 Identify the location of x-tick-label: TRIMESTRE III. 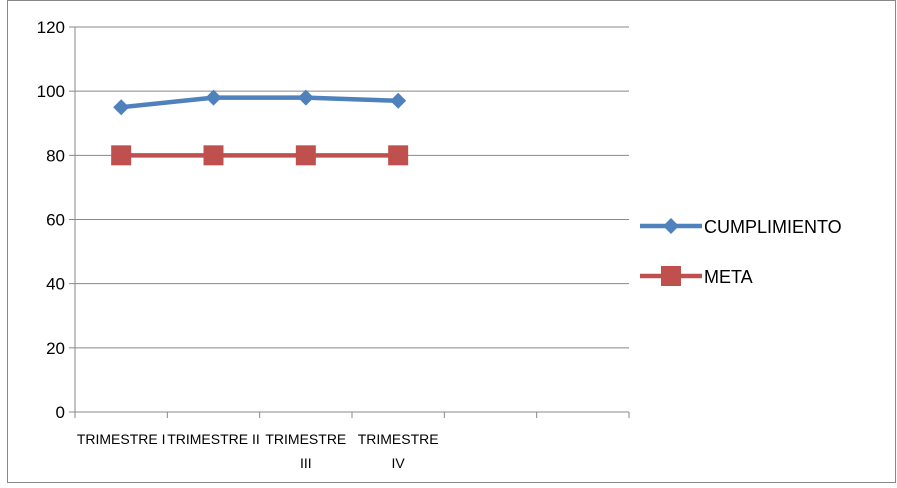
(305, 451).